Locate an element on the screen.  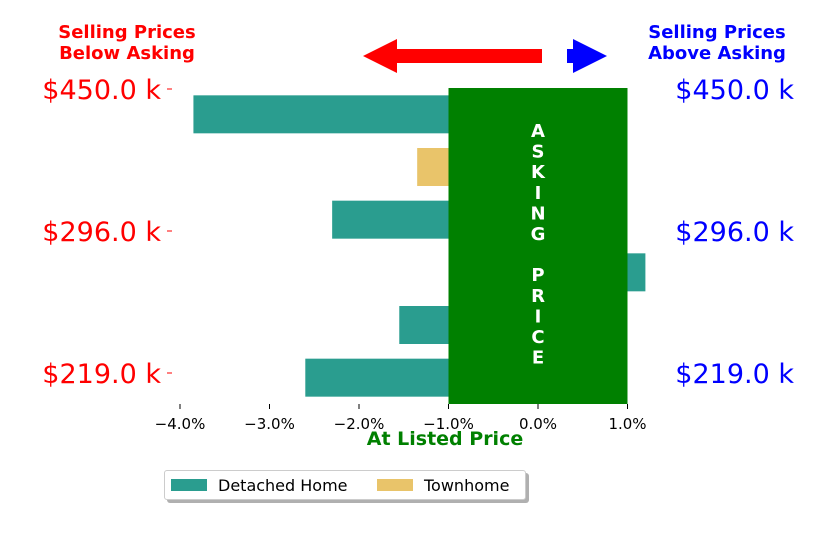
title-right-line-0: Selling Prices is located at coordinates (717, 32).